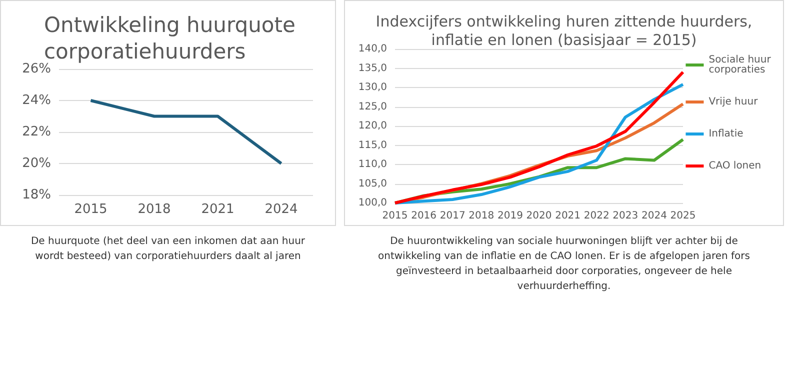  I want to click on y-tick-label: 22%, so click(36, 132).